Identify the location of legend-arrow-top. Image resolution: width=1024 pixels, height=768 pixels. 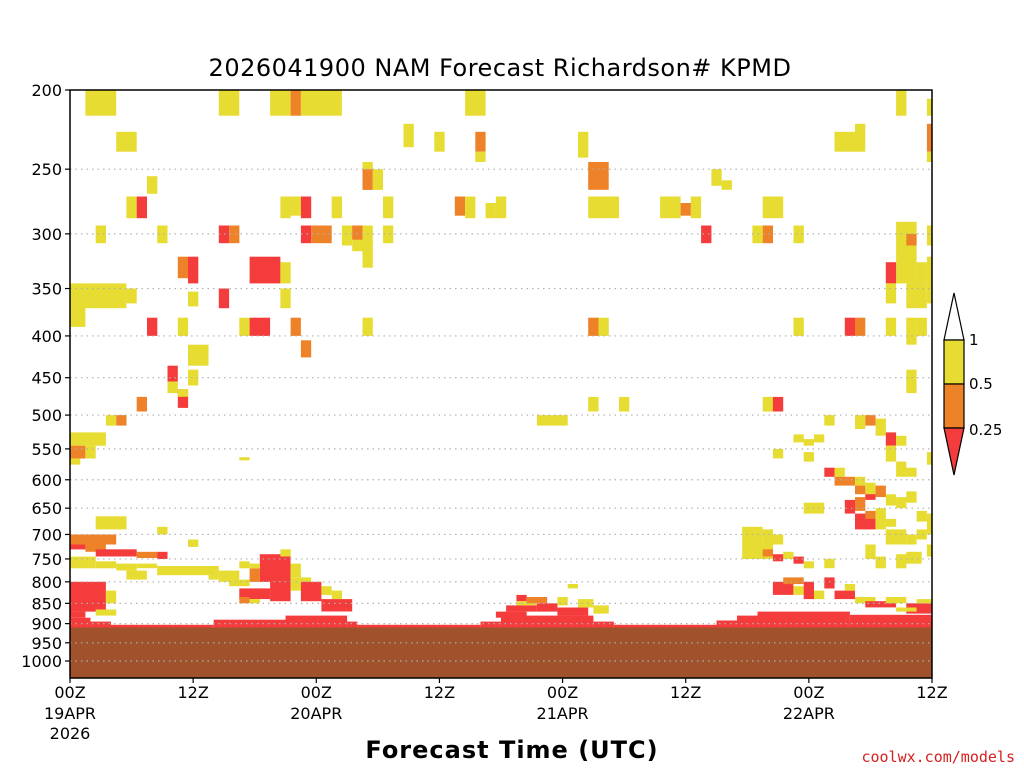
(954, 316).